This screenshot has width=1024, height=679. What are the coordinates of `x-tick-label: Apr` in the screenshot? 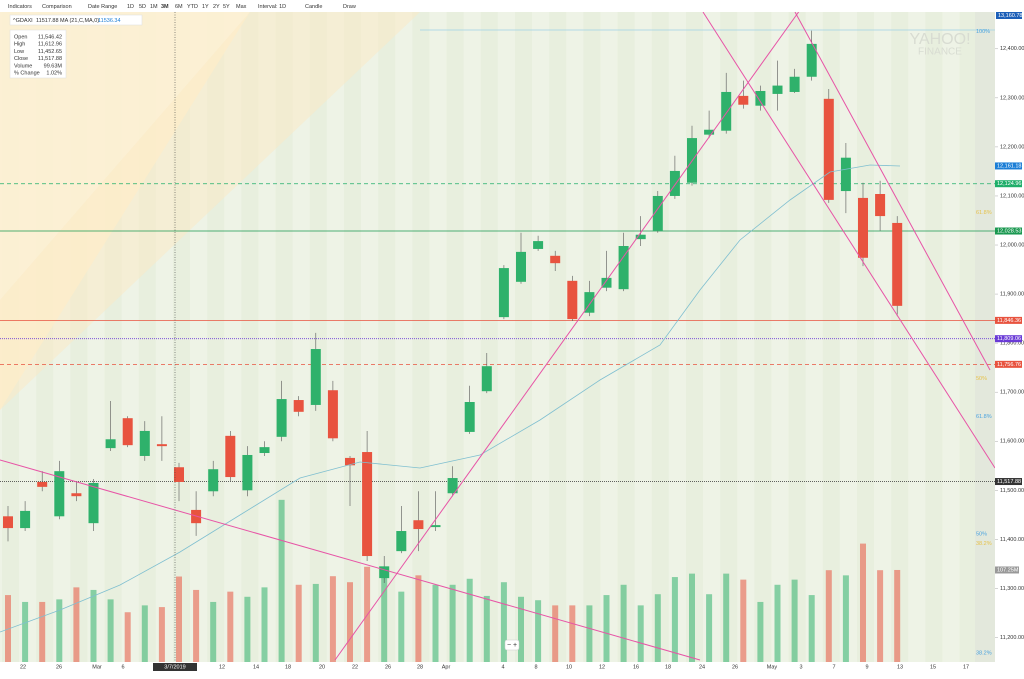 It's located at (446, 667).